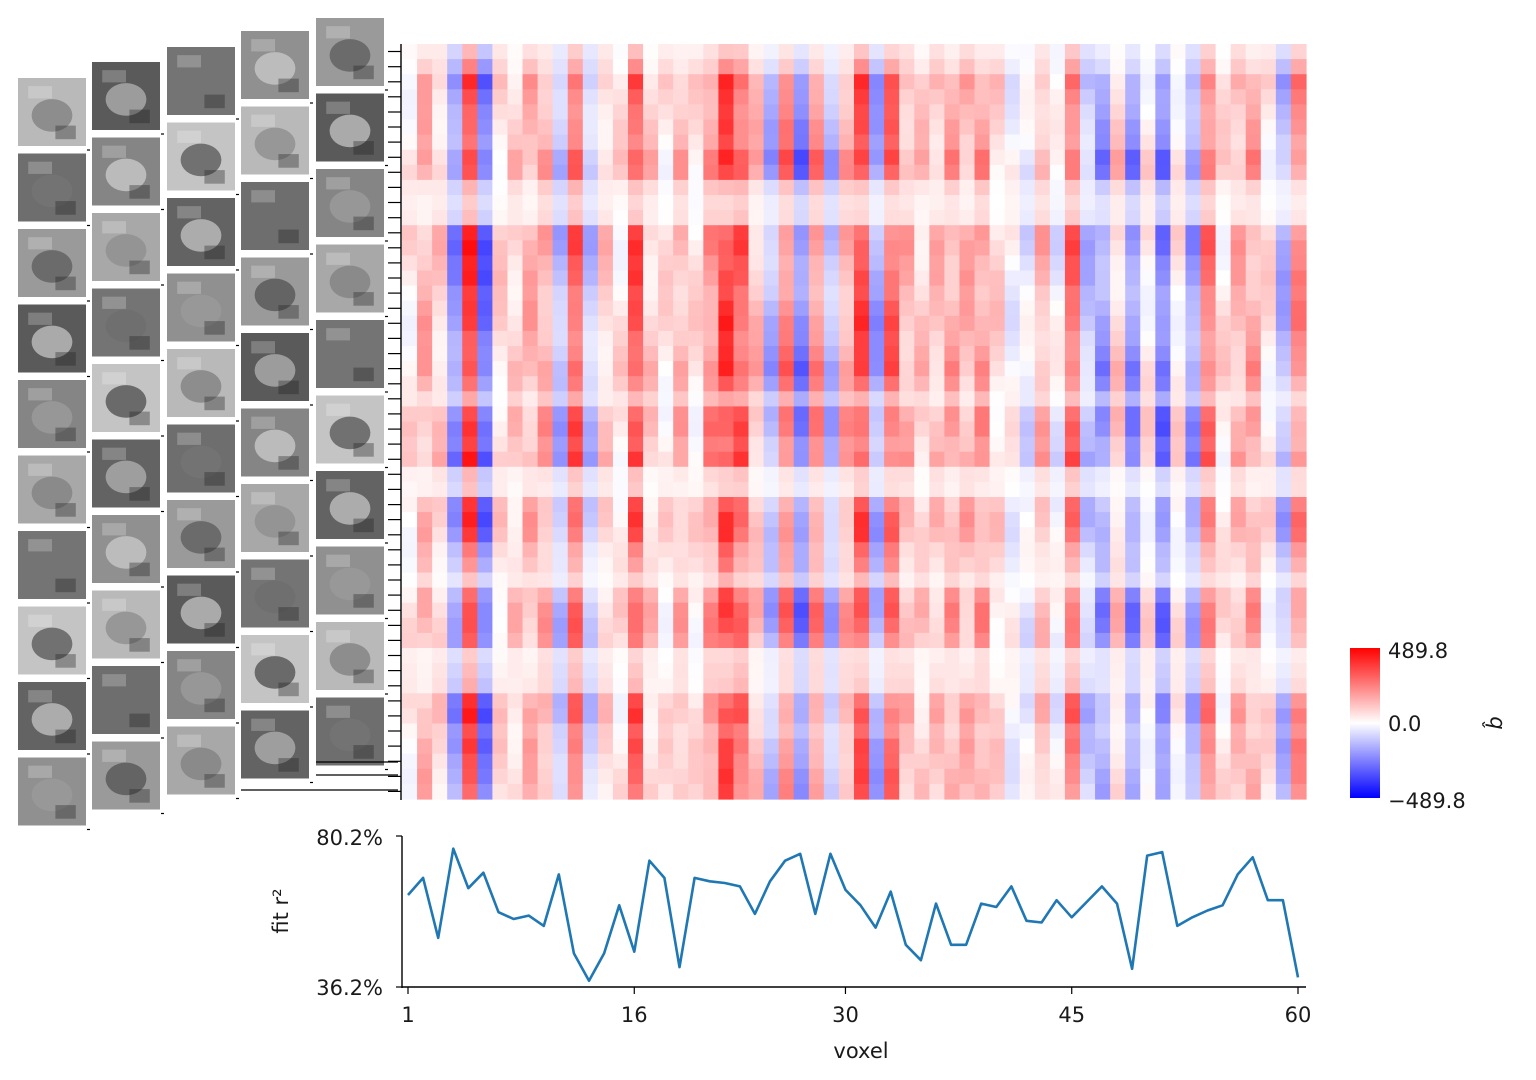 Image resolution: width=1536 pixels, height=1080 pixels. What do you see at coordinates (352, 658) in the screenshot?
I see `bat-photo` at bounding box center [352, 658].